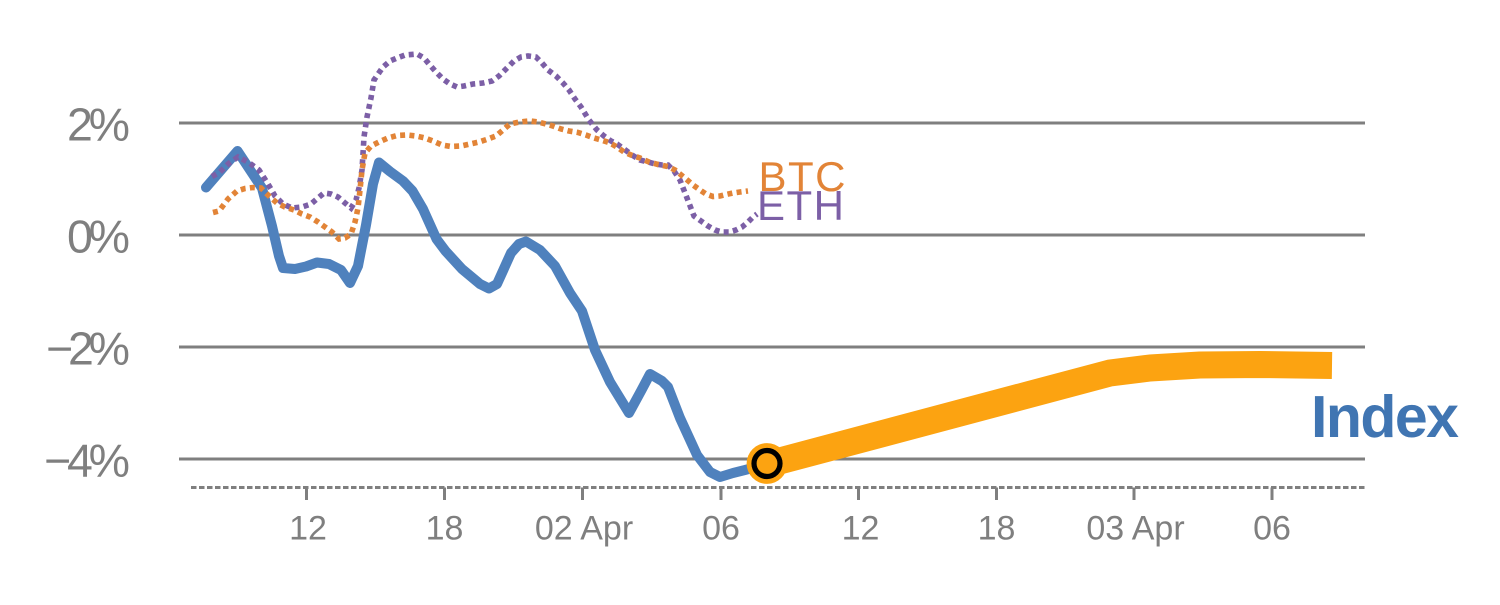  Describe the element at coordinates (98, 237) in the screenshot. I see `svg-text: 0%` at that location.